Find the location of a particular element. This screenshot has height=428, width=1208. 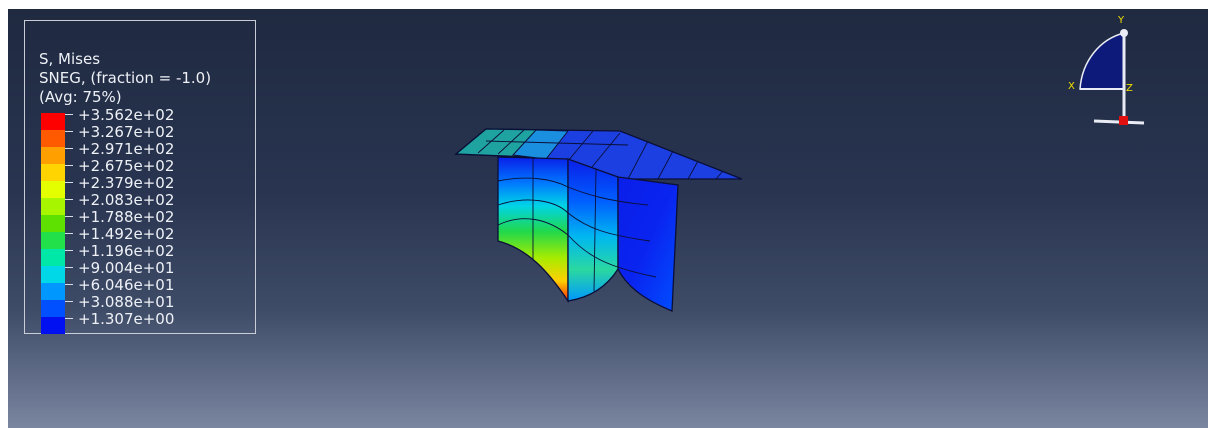

scale-value-label: +2.675e+02 is located at coordinates (126, 166).